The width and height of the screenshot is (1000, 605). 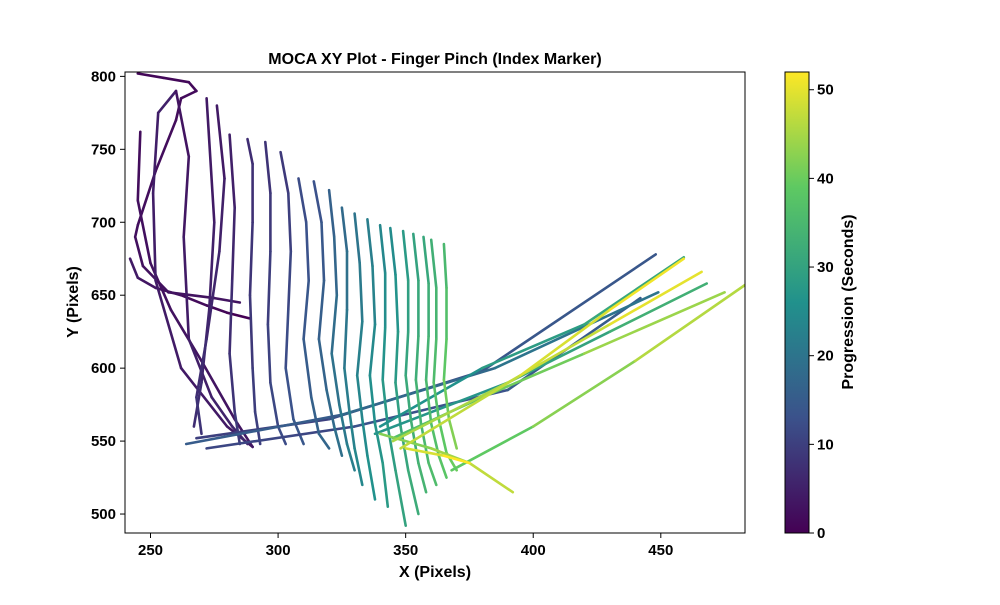 I want to click on colorbar-axis: 0 10 20 30 40 50, so click(x=821, y=312).